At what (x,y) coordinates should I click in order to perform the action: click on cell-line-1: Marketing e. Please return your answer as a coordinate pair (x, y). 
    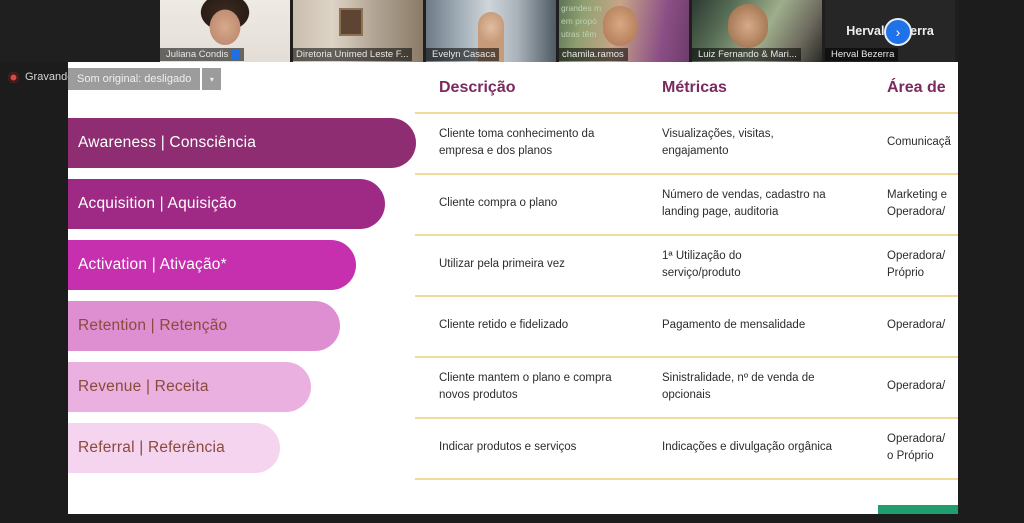
    Looking at the image, I should click on (917, 194).